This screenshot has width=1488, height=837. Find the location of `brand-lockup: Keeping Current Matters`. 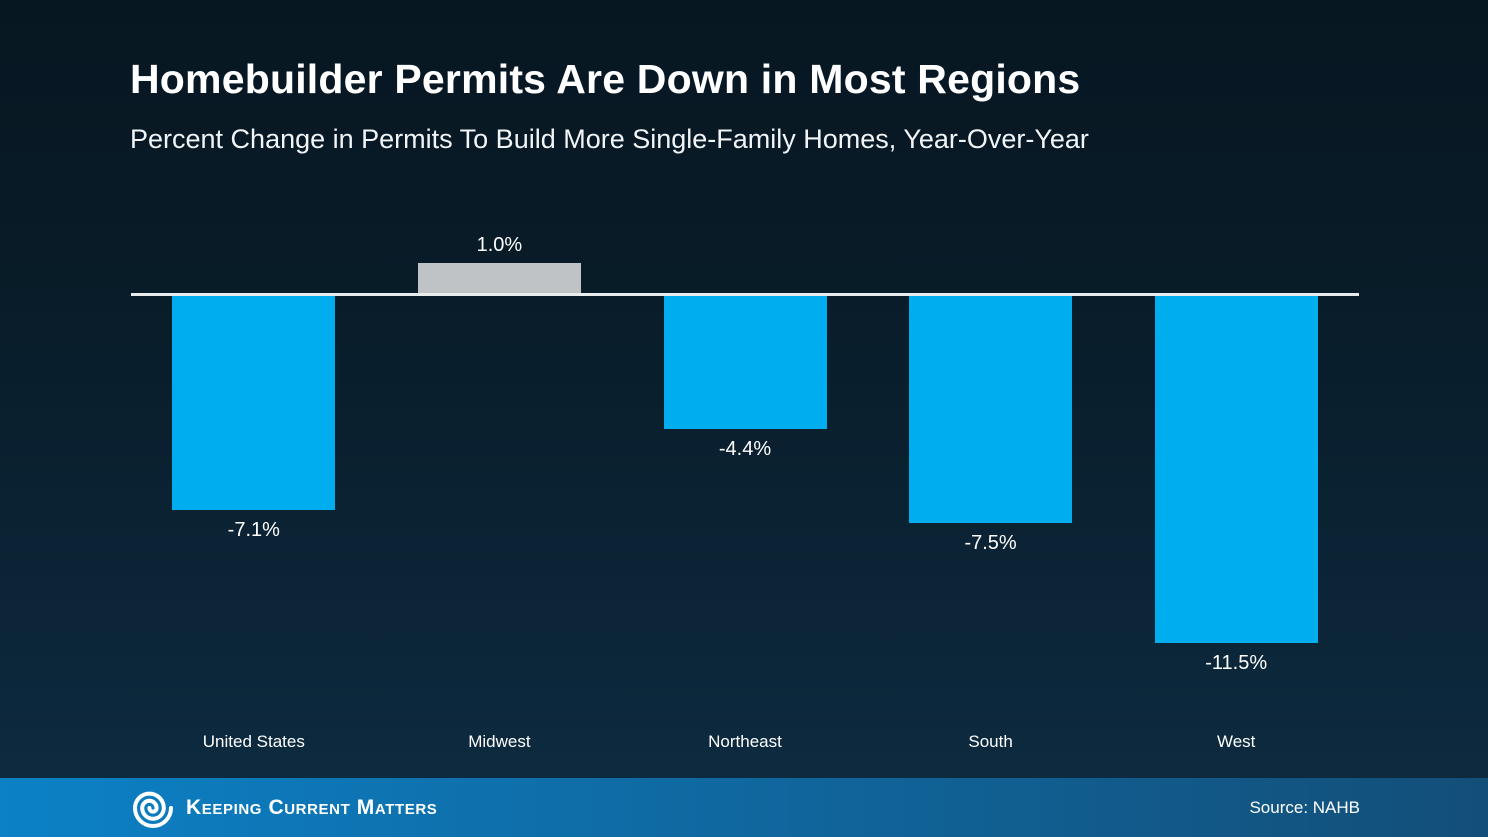

brand-lockup: Keeping Current Matters is located at coordinates (285, 808).